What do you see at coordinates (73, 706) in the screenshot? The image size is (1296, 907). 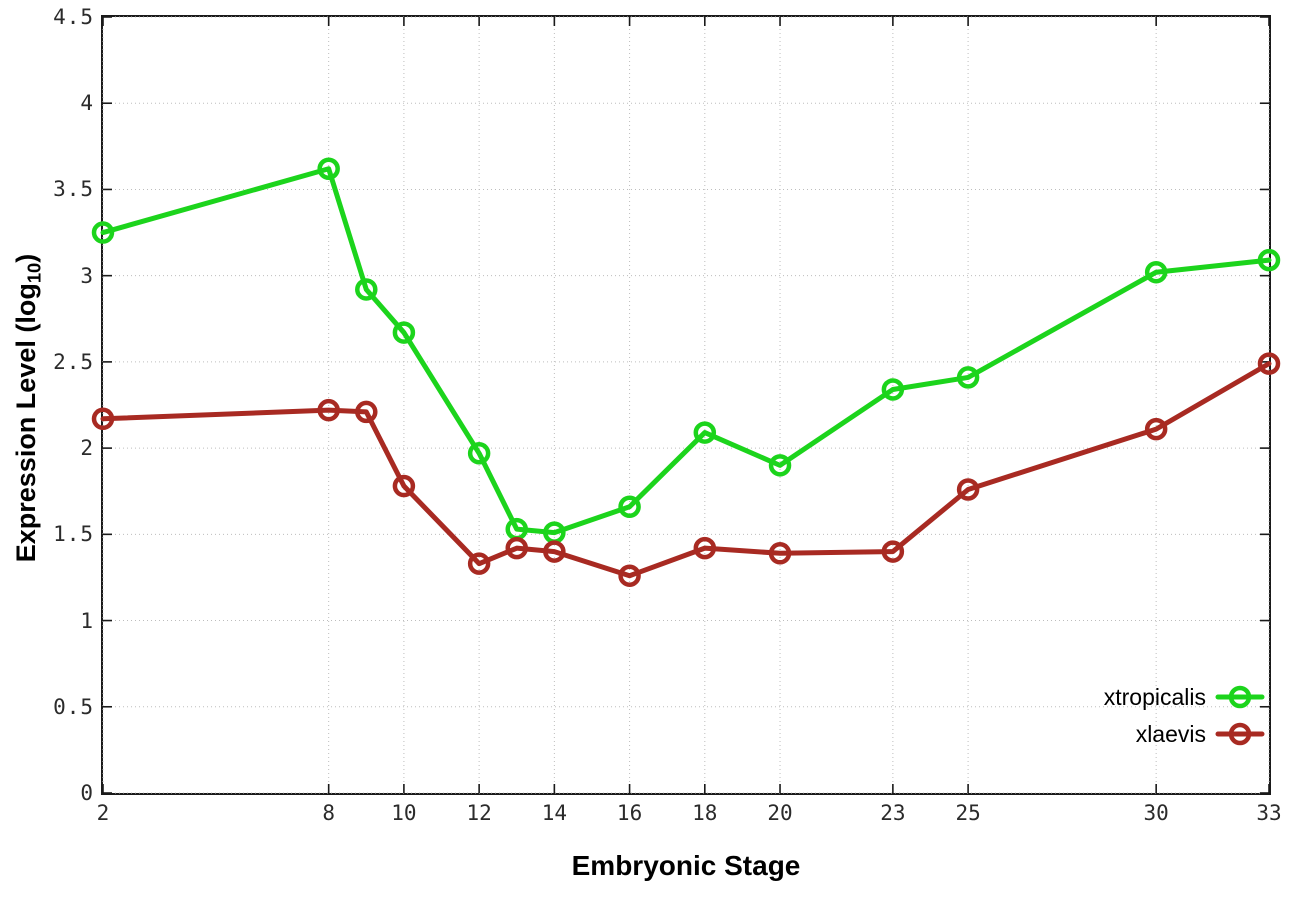 I see `y-tick-label: 0.5` at bounding box center [73, 706].